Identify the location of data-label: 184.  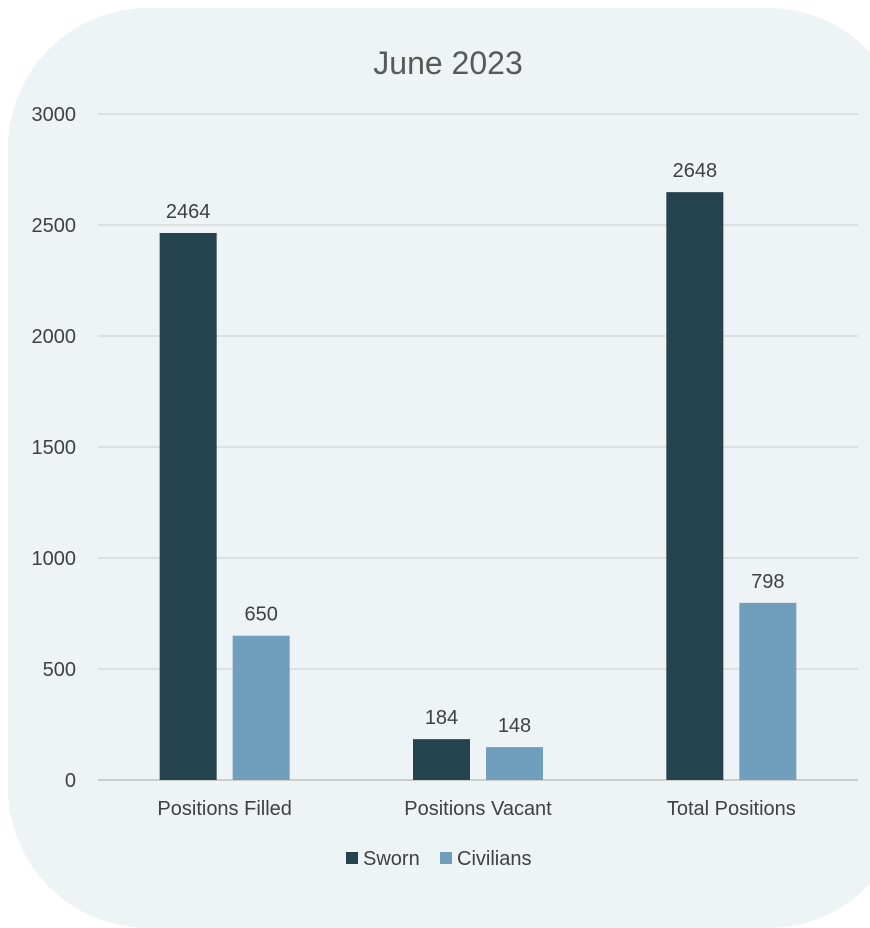
(441, 718).